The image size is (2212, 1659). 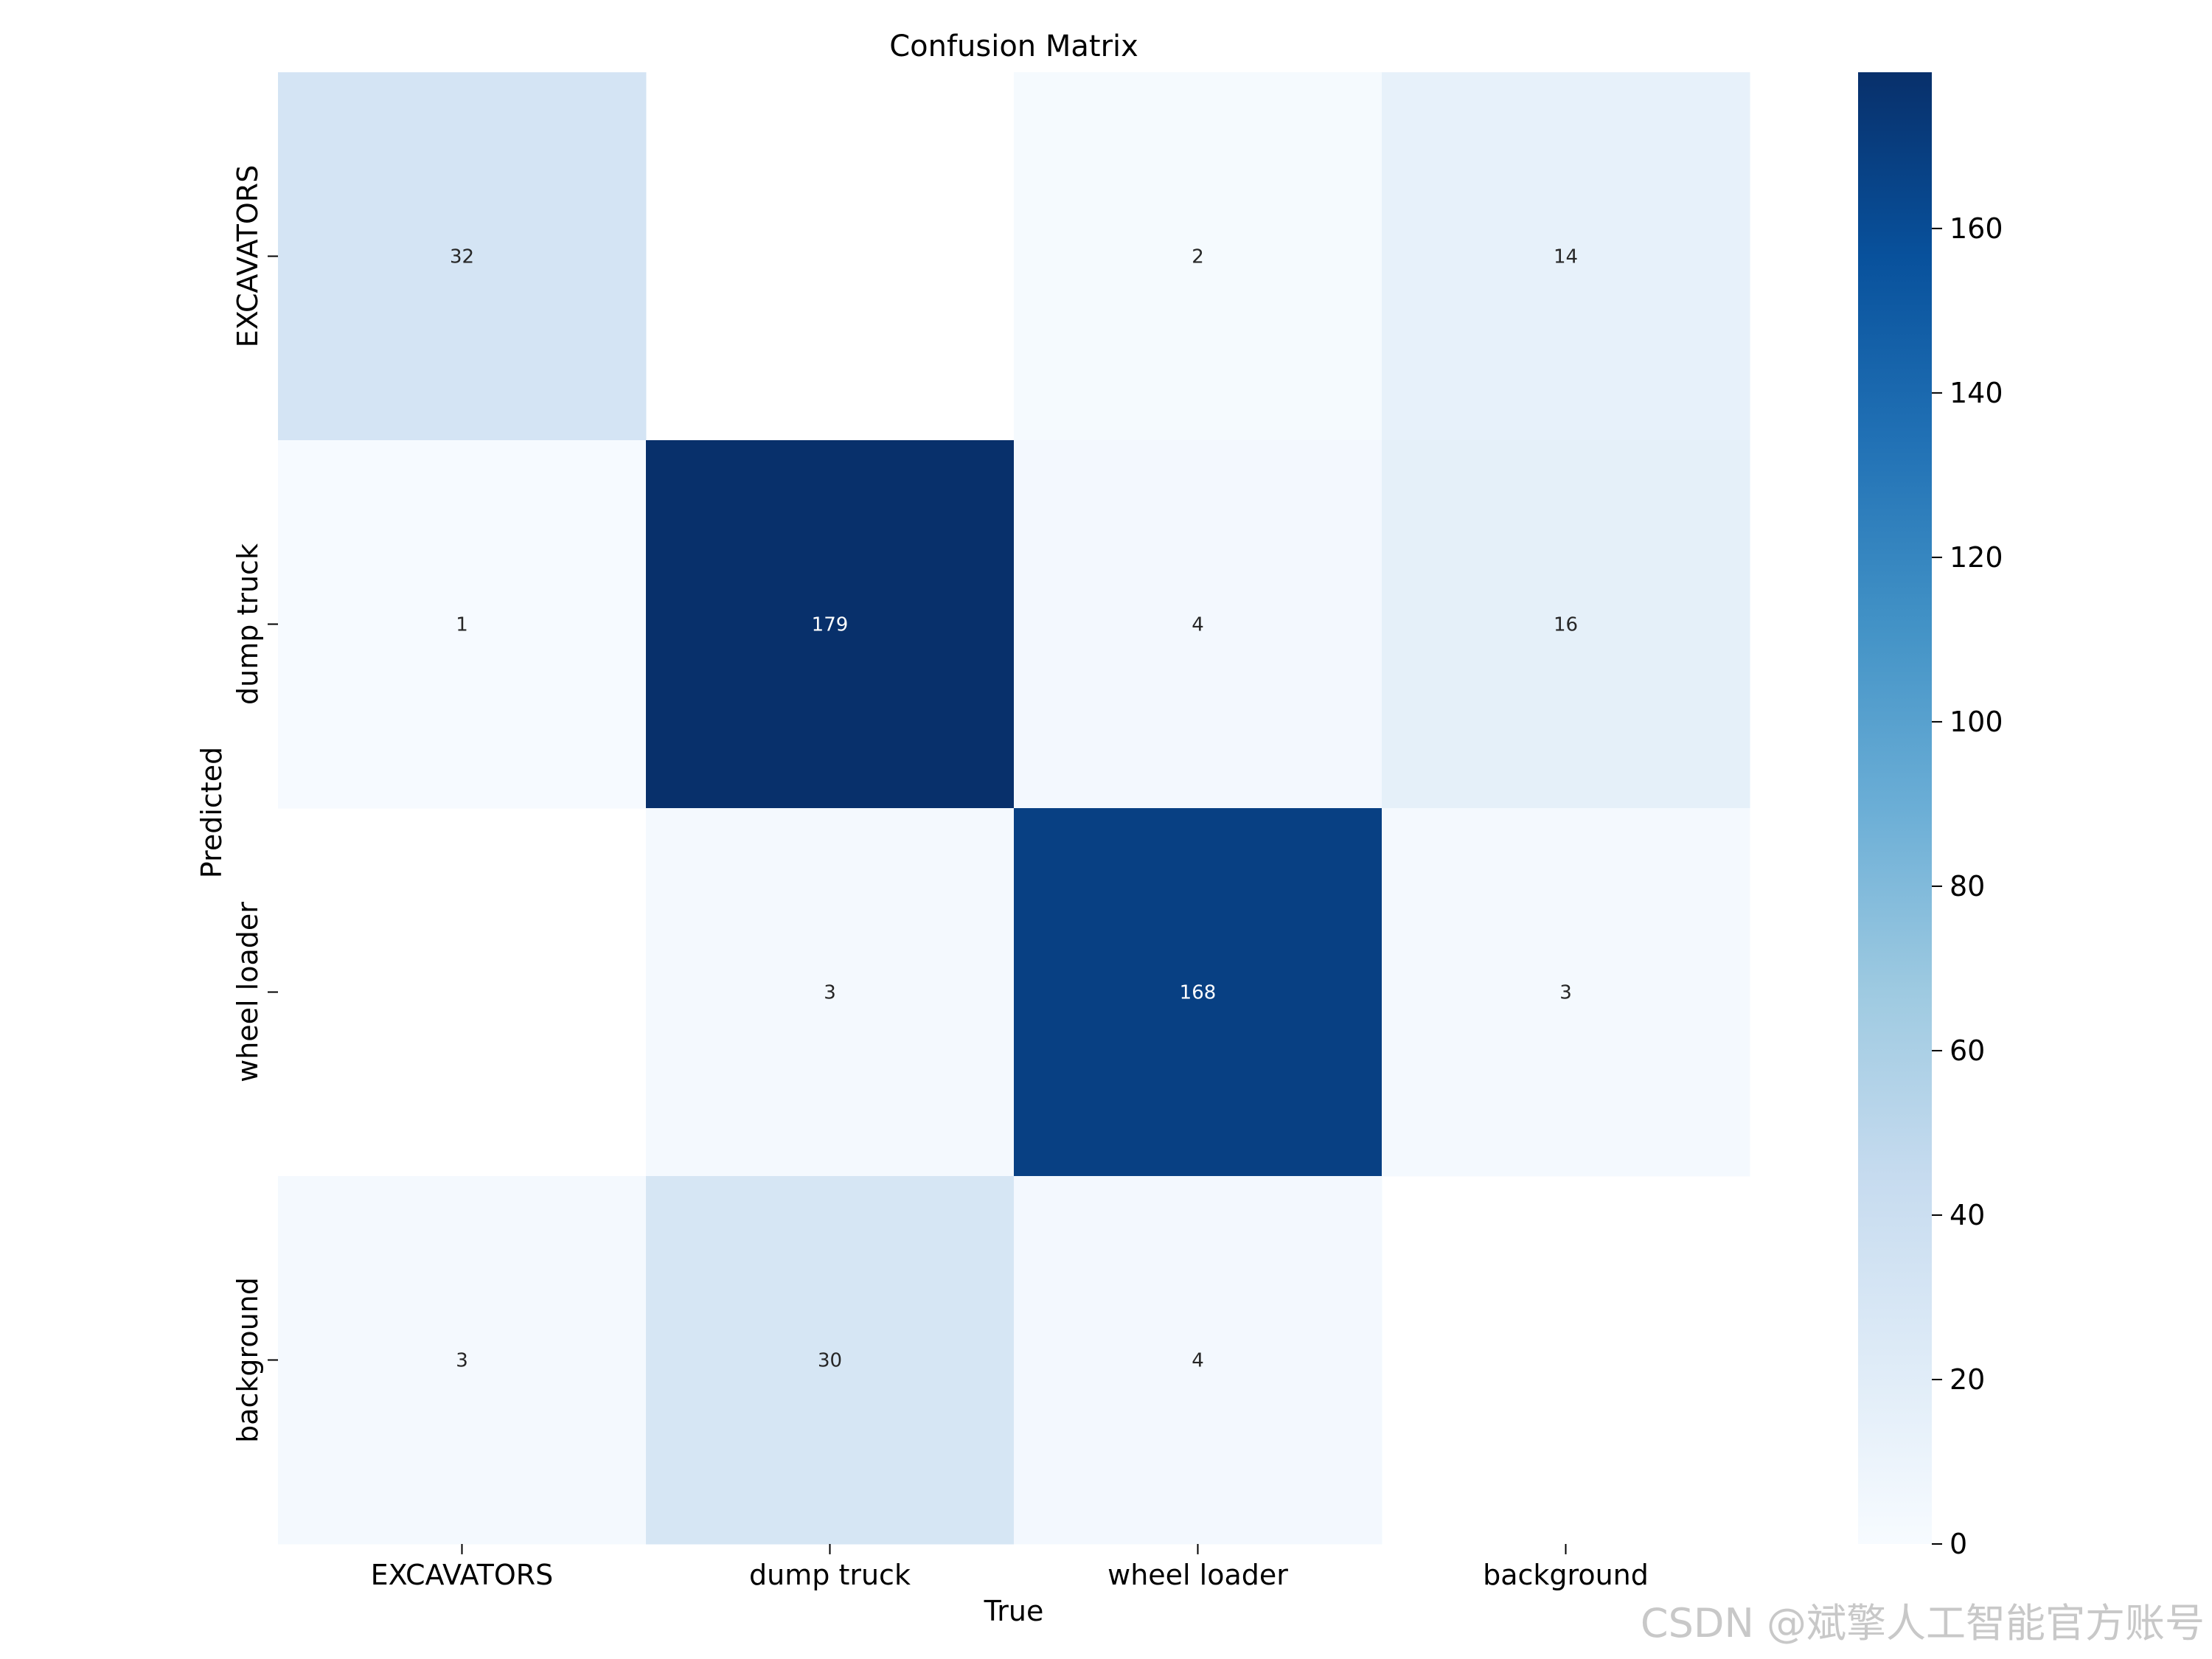 I want to click on chart-title: Confusion Matrix, so click(x=1013, y=46).